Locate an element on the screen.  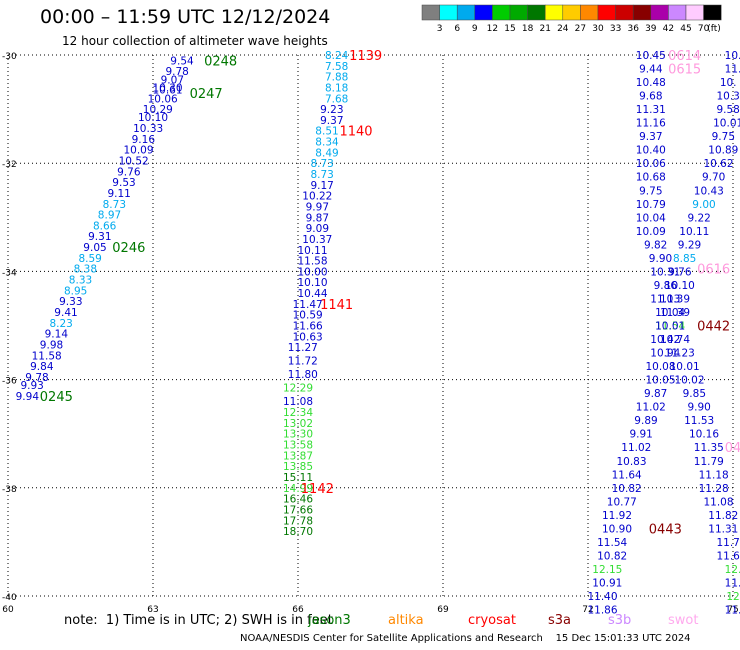
wave-height-point: 11.66 is located at coordinates (308, 327).